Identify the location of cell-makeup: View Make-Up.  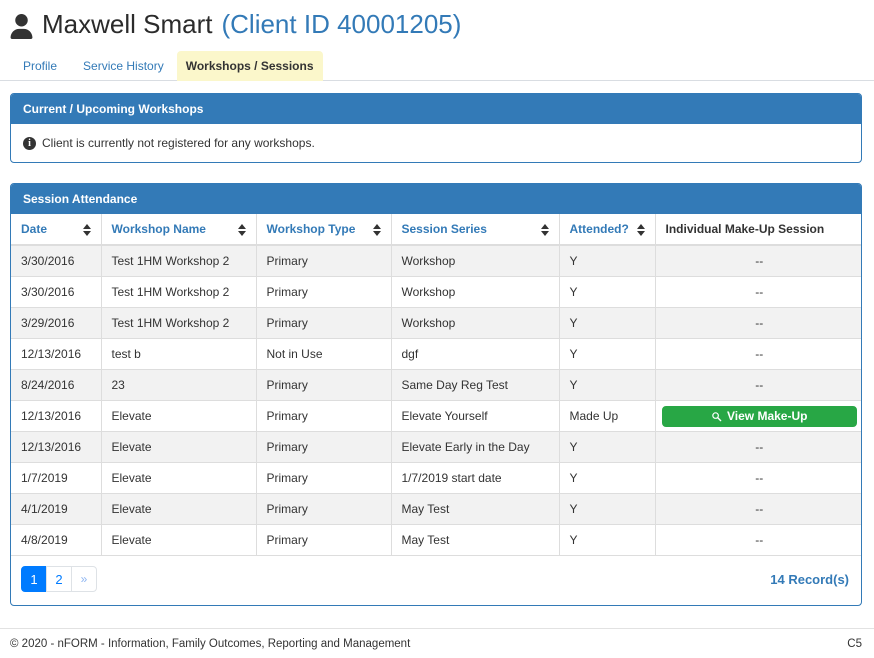
(757, 416).